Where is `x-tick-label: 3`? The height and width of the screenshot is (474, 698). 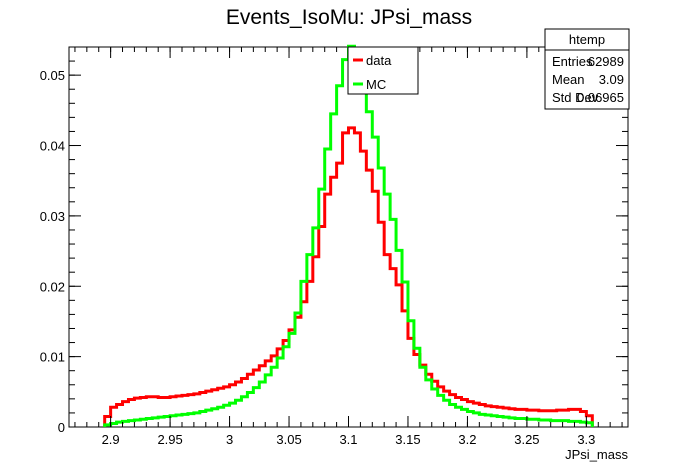
x-tick-label: 3 is located at coordinates (229, 439).